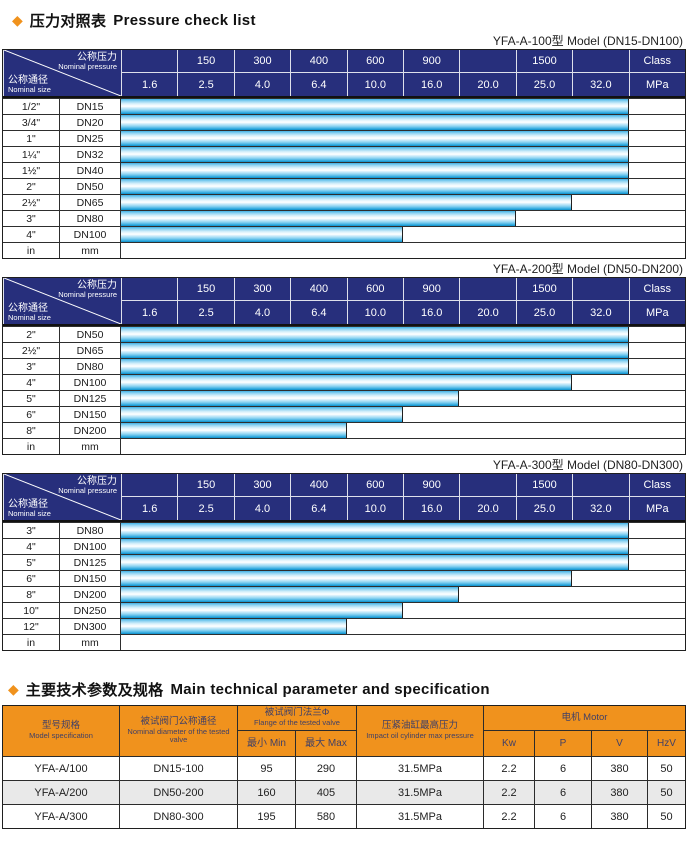 This screenshot has width=688, height=842. Describe the element at coordinates (178, 721) in the screenshot. I see `spec-col-diameter-zh: 被试阀门公称通径` at that location.